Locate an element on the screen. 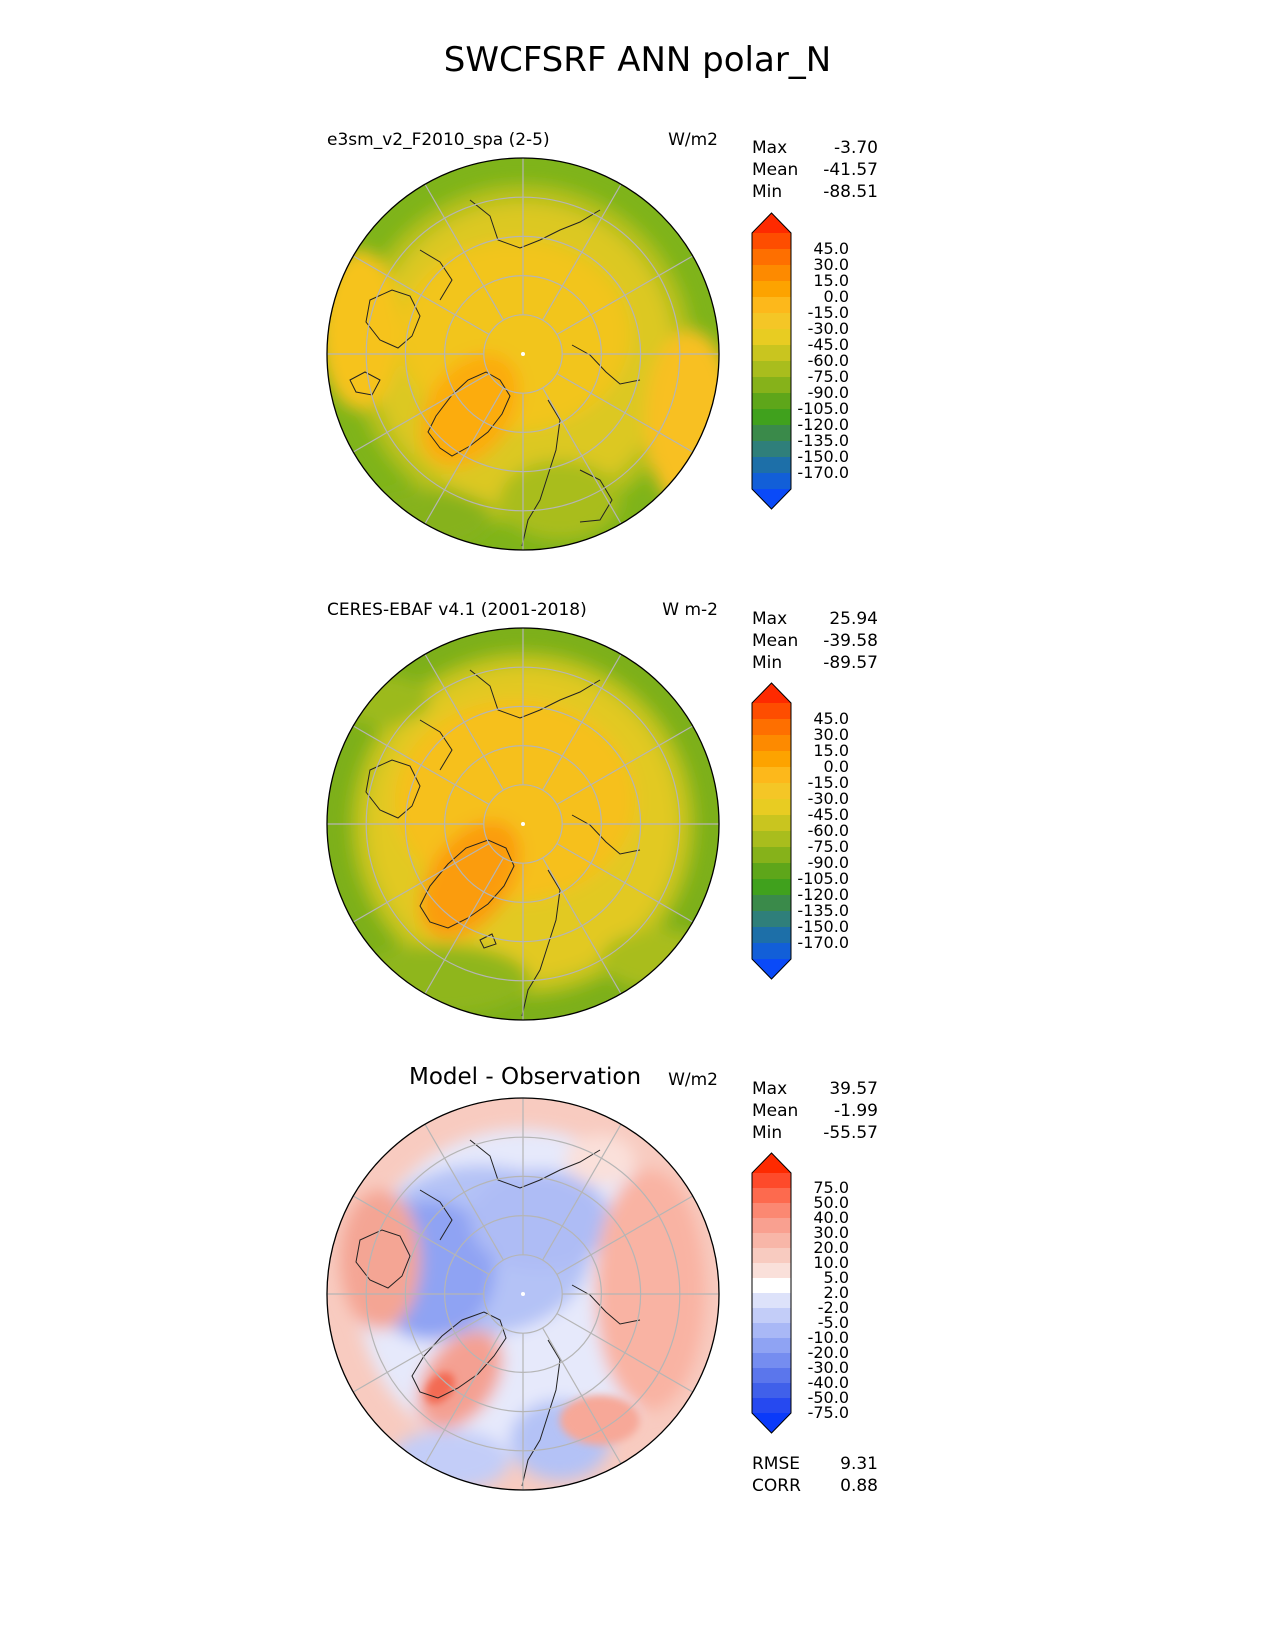 The height and width of the screenshot is (1650, 1275). stat-mean: Mean -41.57 is located at coordinates (815, 170).